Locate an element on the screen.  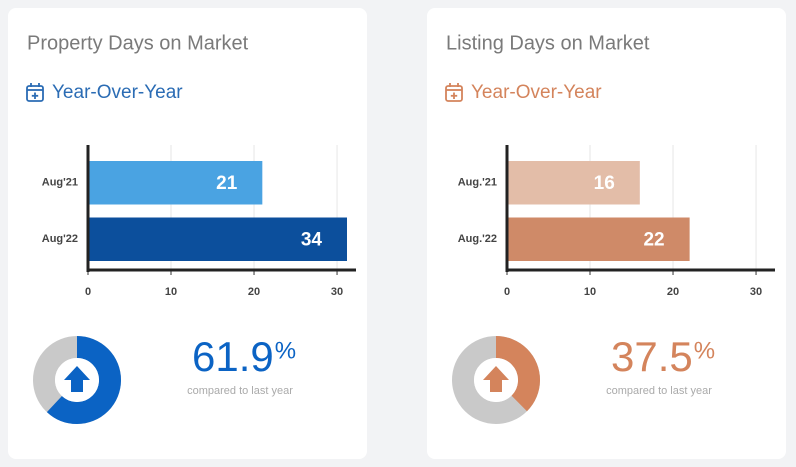
card-title: Property Days on Market is located at coordinates (138, 43).